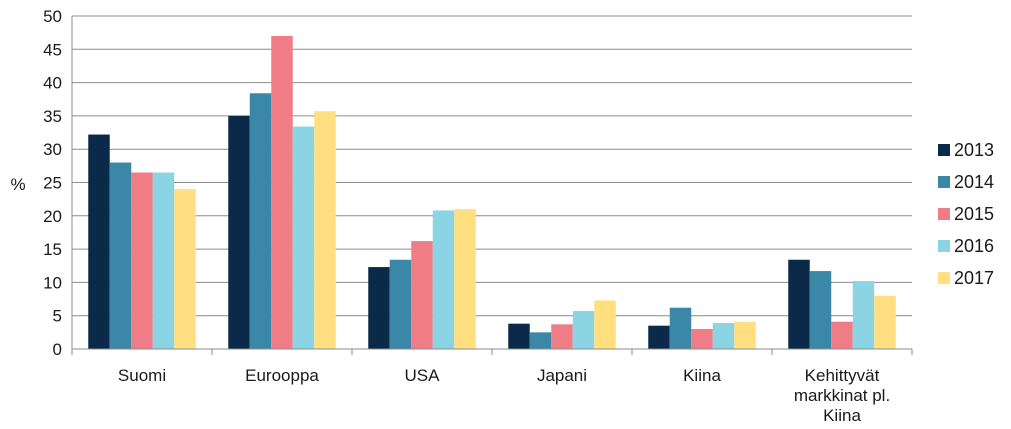 The image size is (1011, 429). I want to click on y-axis-label: %, so click(17, 184).